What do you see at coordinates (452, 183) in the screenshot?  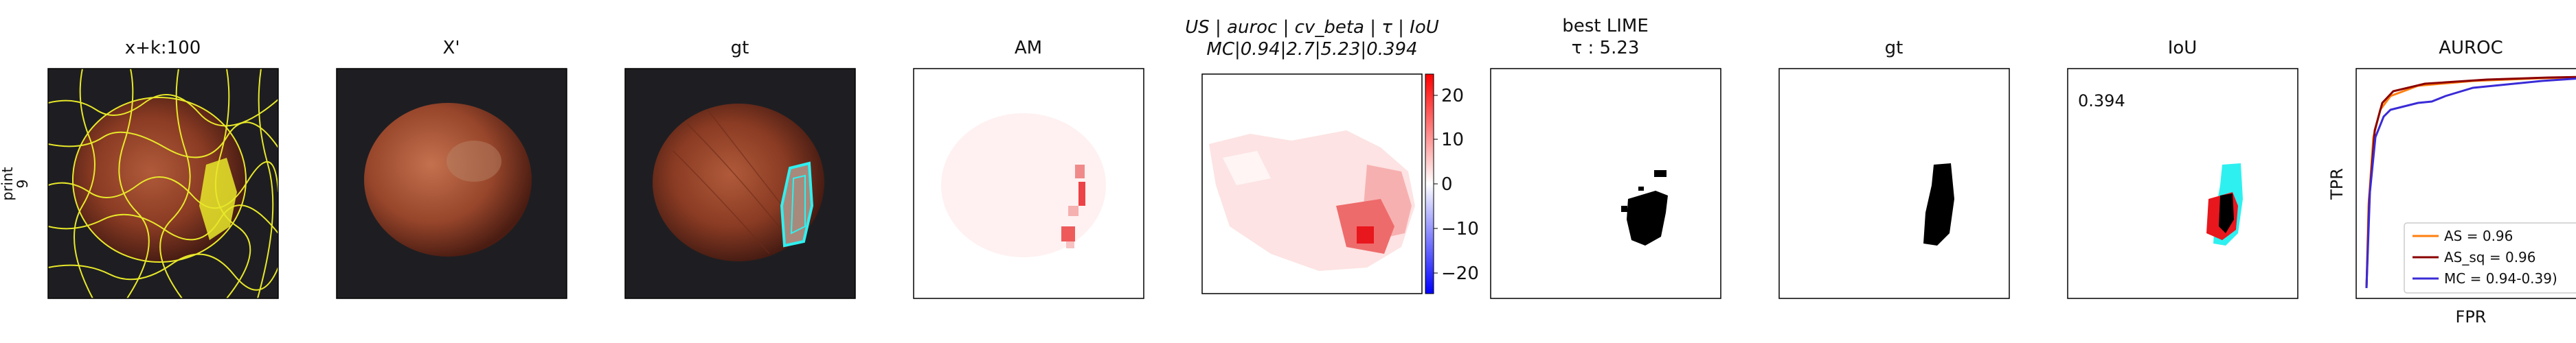 I see `panel-image-reconstruction` at bounding box center [452, 183].